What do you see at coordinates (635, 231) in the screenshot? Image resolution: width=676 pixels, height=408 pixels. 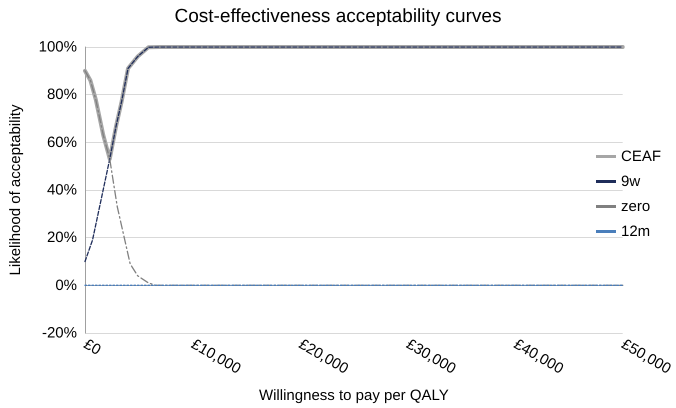 I see `legend-label: 12m` at bounding box center [635, 231].